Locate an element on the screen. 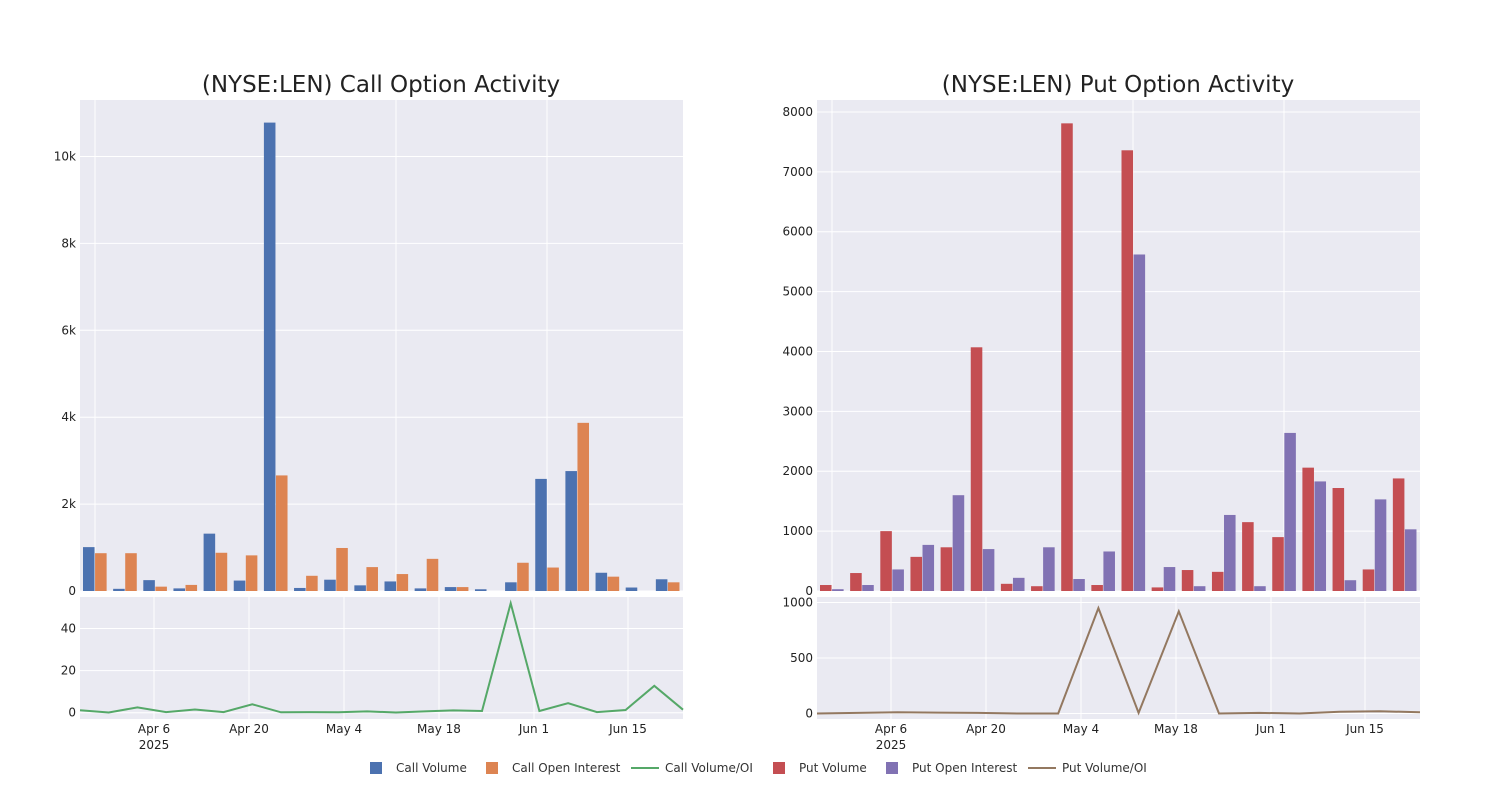 Image resolution: width=1500 pixels, height=800 pixels. put-ratio-ytick-label: 0 is located at coordinates (809, 713).